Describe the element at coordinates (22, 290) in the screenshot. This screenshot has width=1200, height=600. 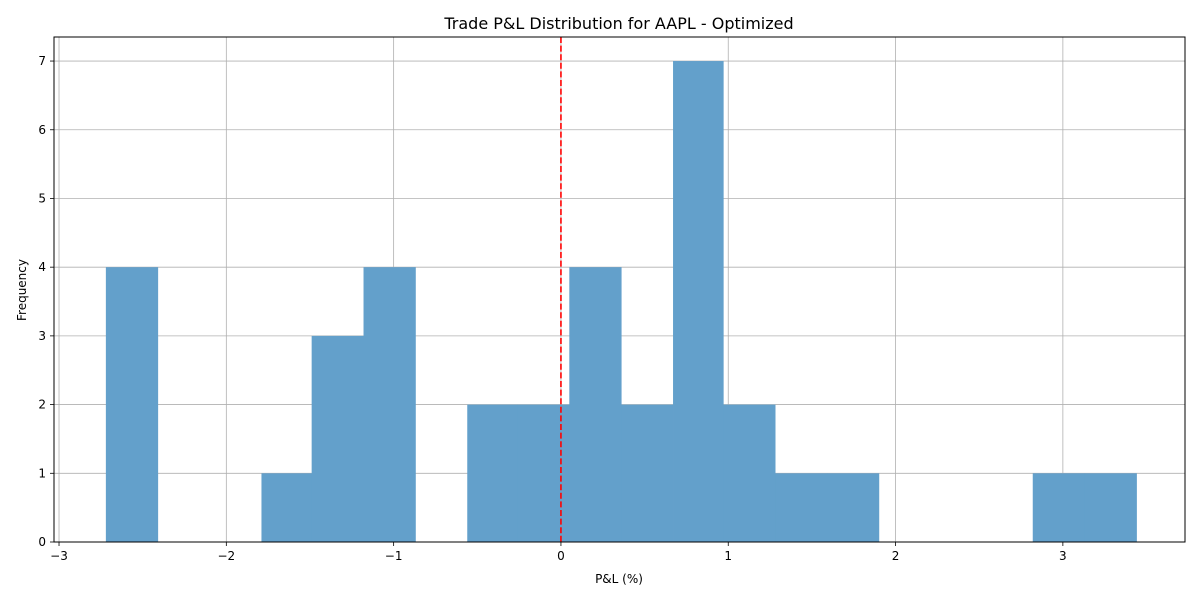
I see `y-axis-label: Frequency` at that location.